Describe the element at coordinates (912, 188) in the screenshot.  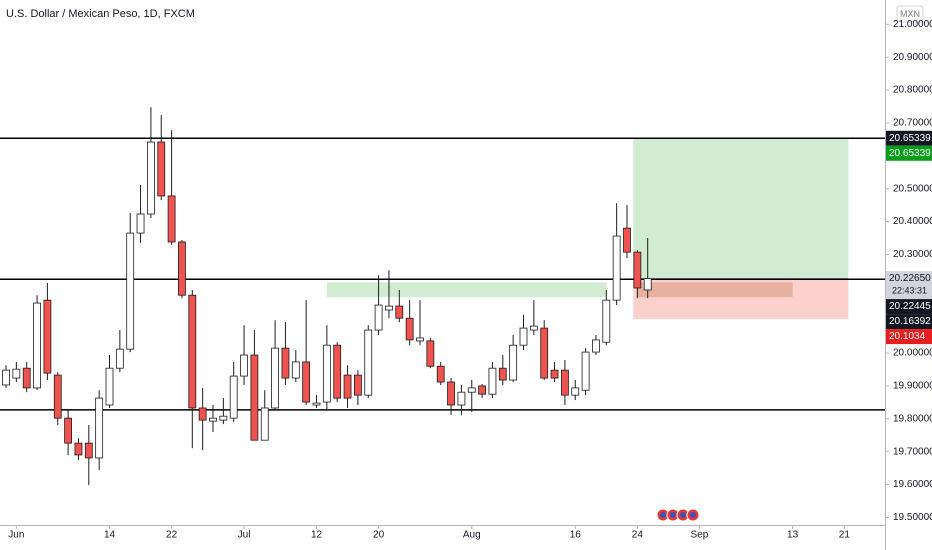
I see `y-tick-label: 20.50000` at that location.